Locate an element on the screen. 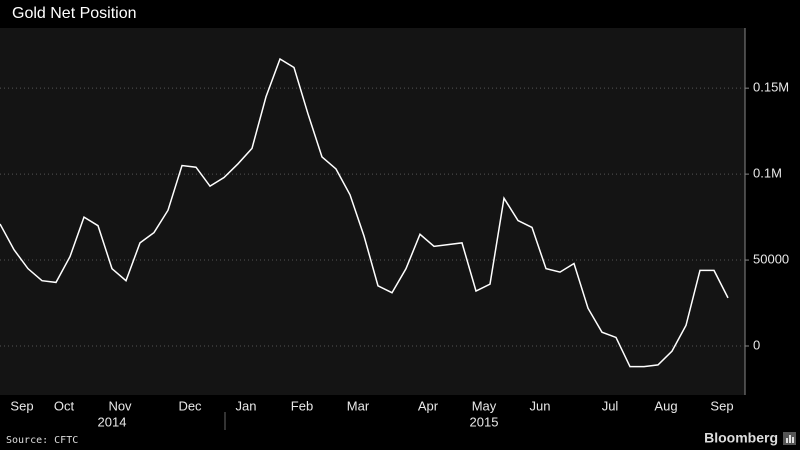 Image resolution: width=800 pixels, height=450 pixels. source: Source: CFTC is located at coordinates (42, 440).